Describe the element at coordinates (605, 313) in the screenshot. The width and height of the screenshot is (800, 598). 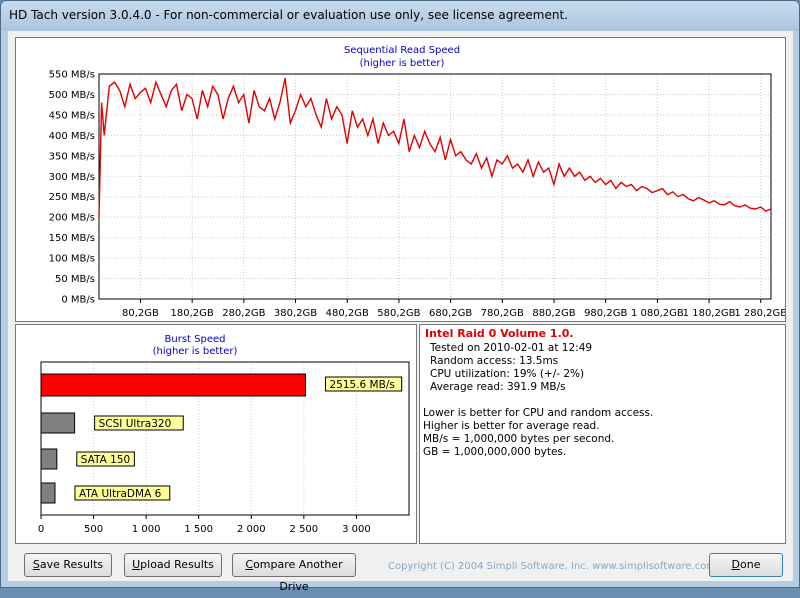
I see `x-tick-label: 980,2GB` at that location.